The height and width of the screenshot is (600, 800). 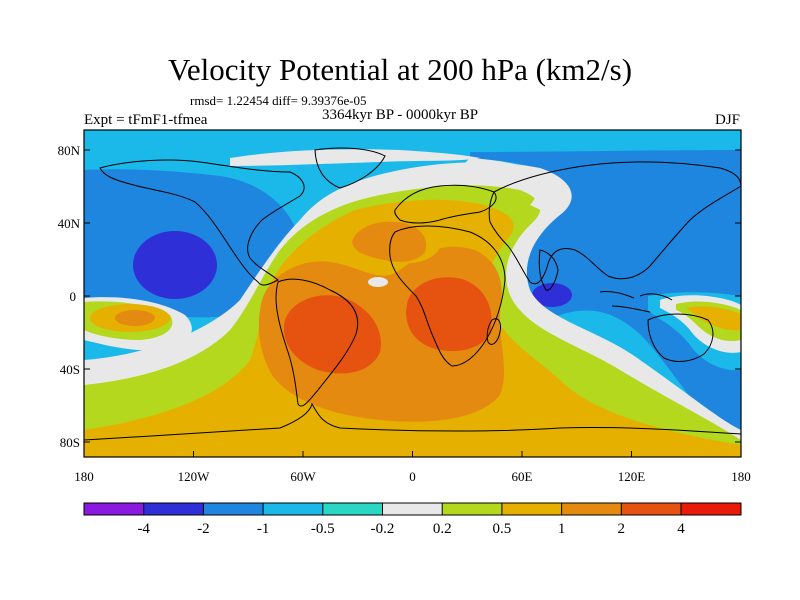 I want to click on colorbar-dividers, so click(x=412, y=509).